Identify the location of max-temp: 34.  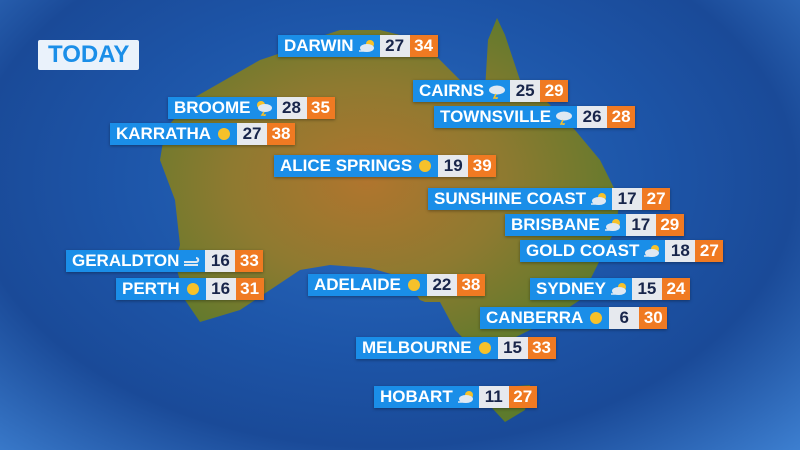
(423, 46).